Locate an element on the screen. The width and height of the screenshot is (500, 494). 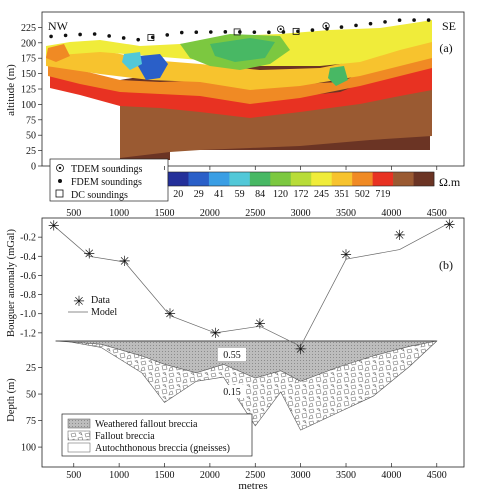
panel-b-x-tick-label: 1000 is located at coordinates (119, 475).